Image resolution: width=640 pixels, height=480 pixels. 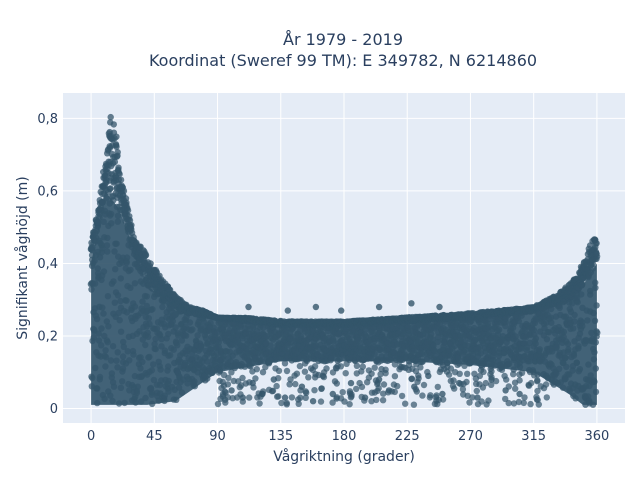 I want to click on x-tick-label: 270, so click(x=470, y=436).